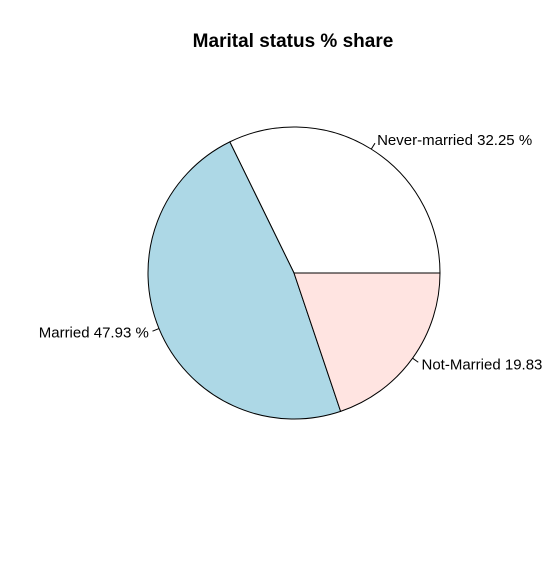 This screenshot has width=550, height=569. I want to click on chart-title: Marital status % share, so click(293, 41).